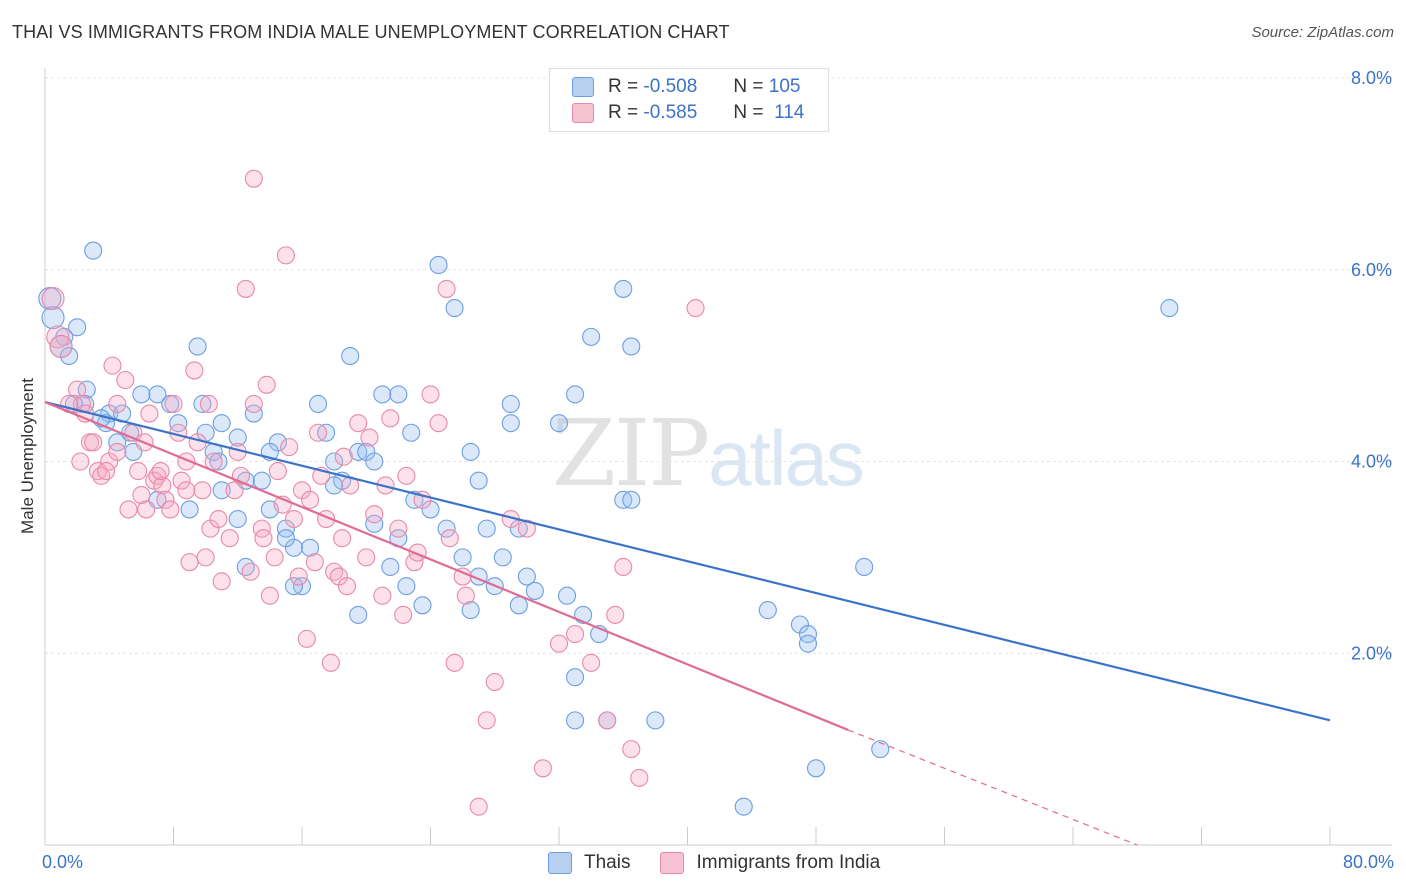  Describe the element at coordinates (748, 112) in the screenshot. I see `legend-n-label: N =` at that location.